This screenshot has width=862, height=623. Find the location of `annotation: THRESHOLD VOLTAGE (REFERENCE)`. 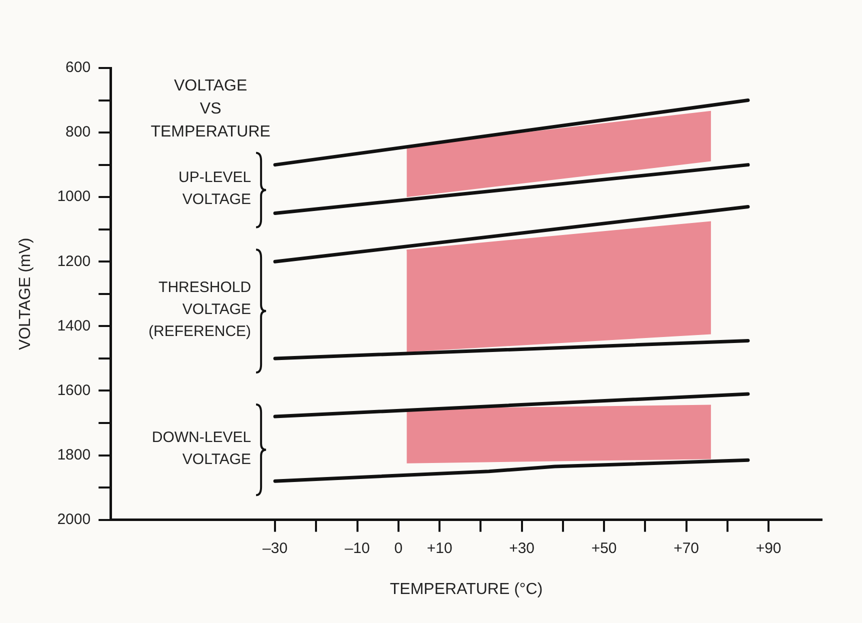

annotation: THRESHOLD VOLTAGE (REFERENCE) is located at coordinates (200, 309).